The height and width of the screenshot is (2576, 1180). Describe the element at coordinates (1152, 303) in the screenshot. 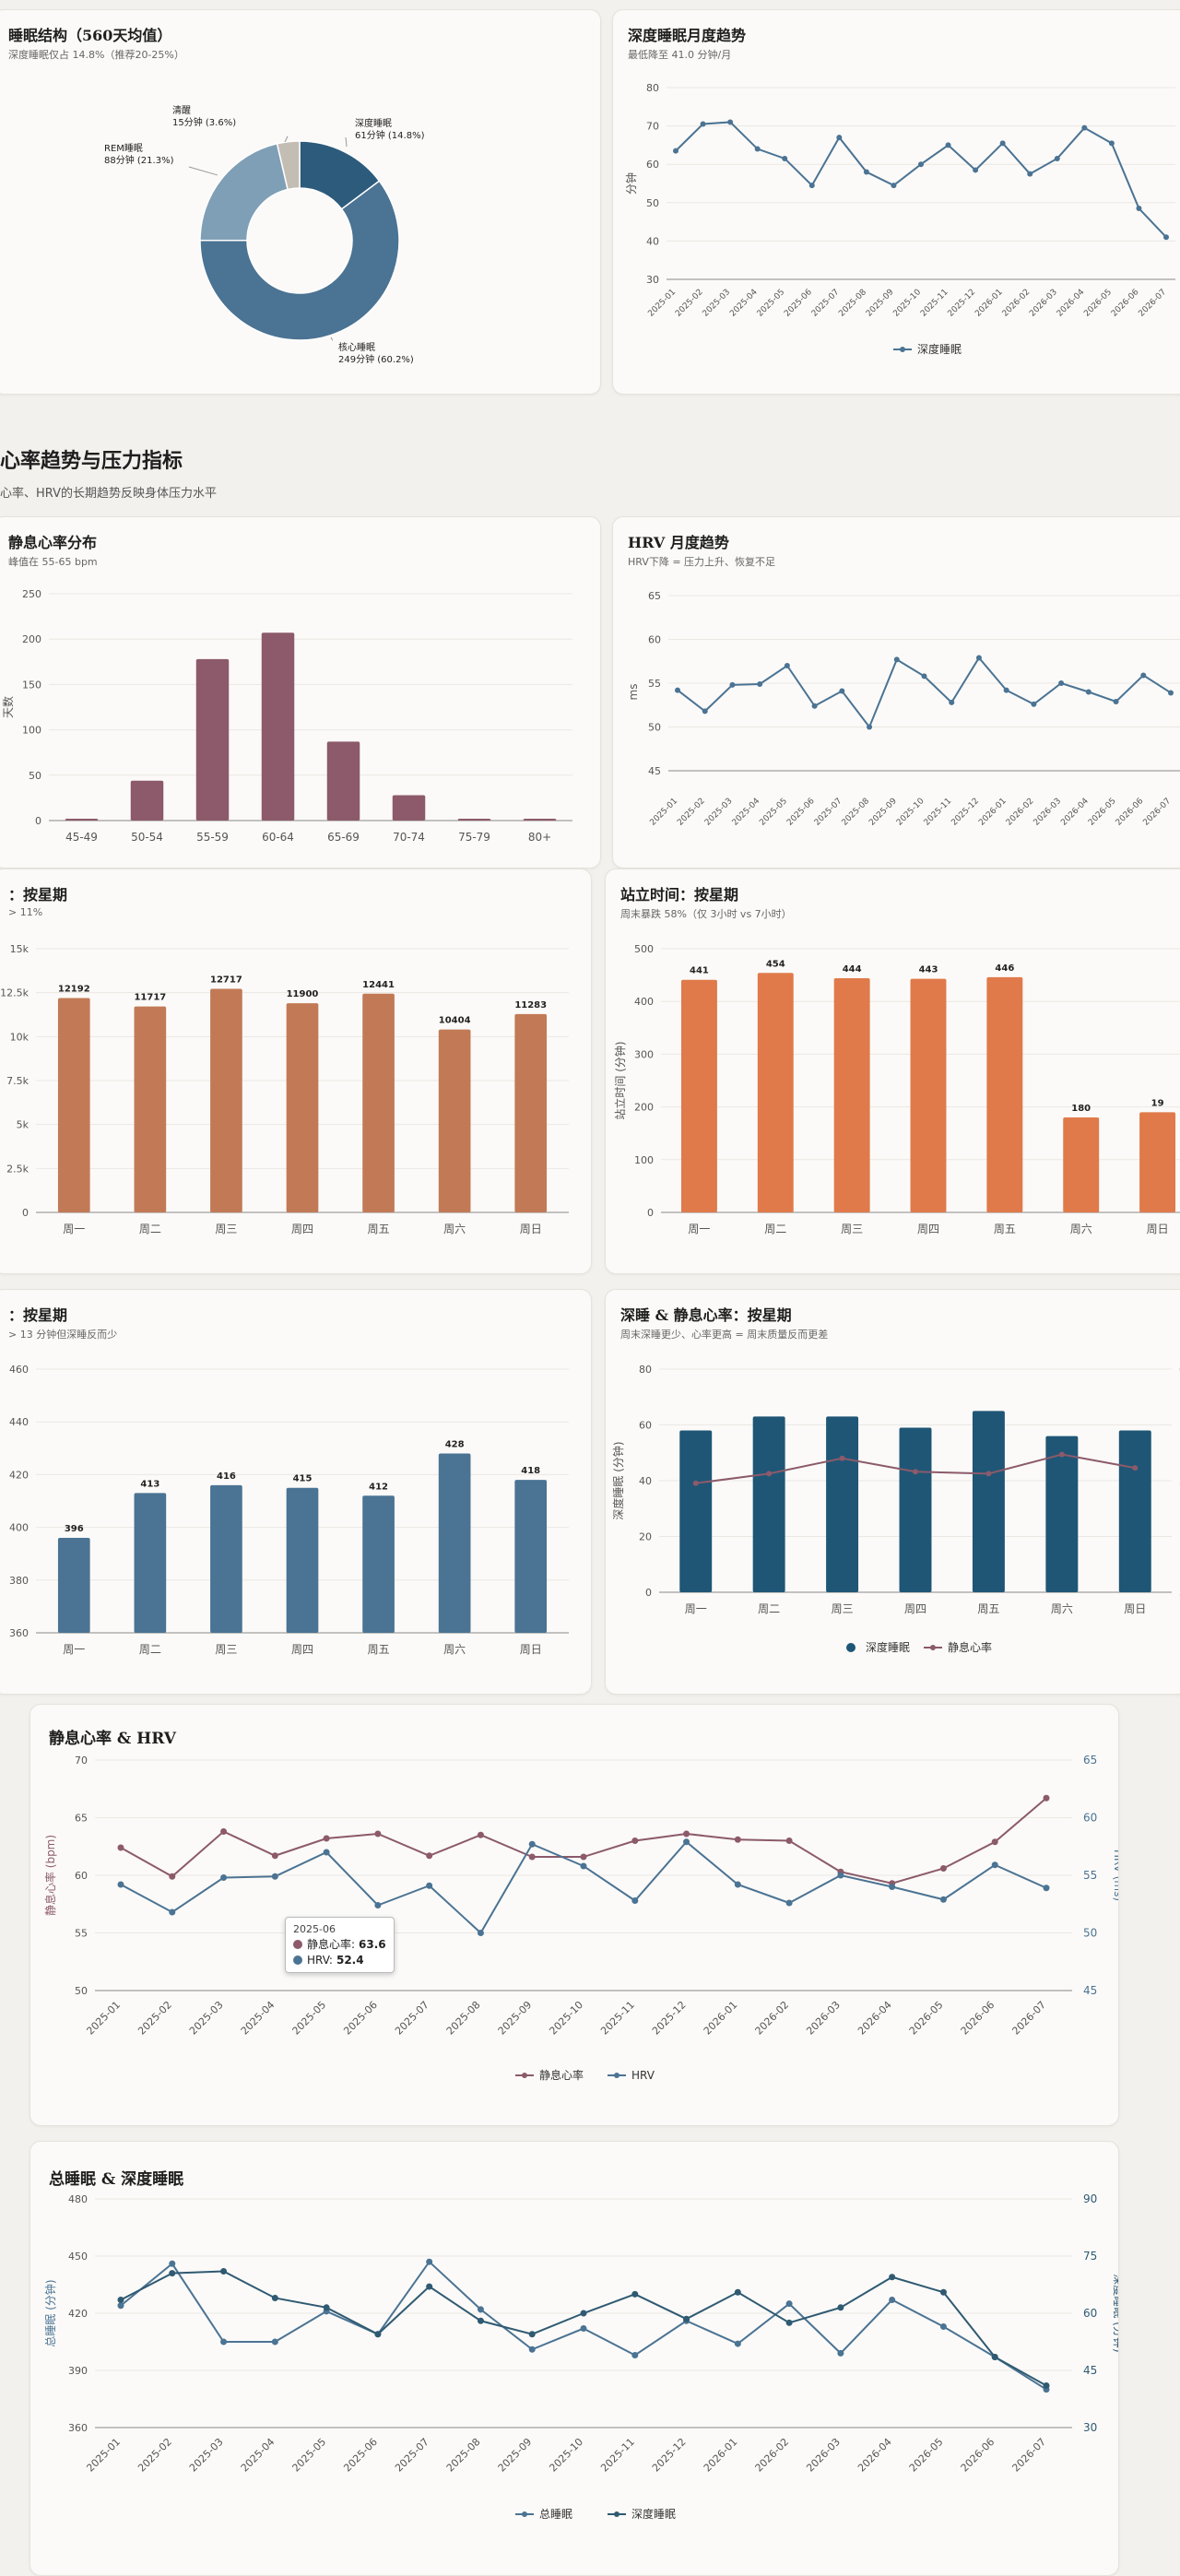

I see `x-tick-label: 2026-07` at that location.